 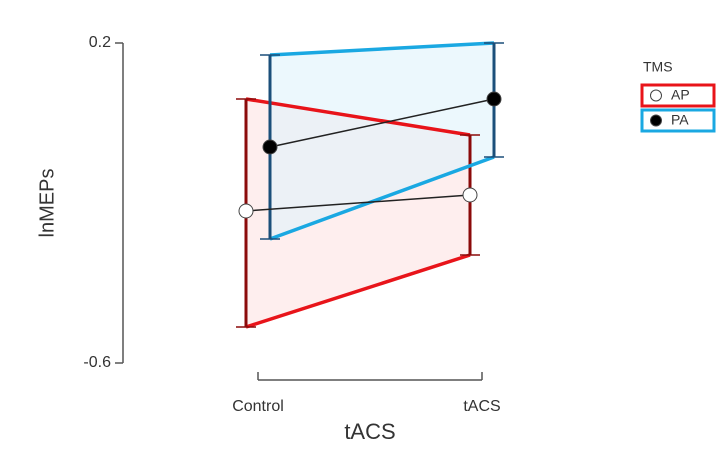 I want to click on y-tick-label: 0.2, so click(x=100, y=42).